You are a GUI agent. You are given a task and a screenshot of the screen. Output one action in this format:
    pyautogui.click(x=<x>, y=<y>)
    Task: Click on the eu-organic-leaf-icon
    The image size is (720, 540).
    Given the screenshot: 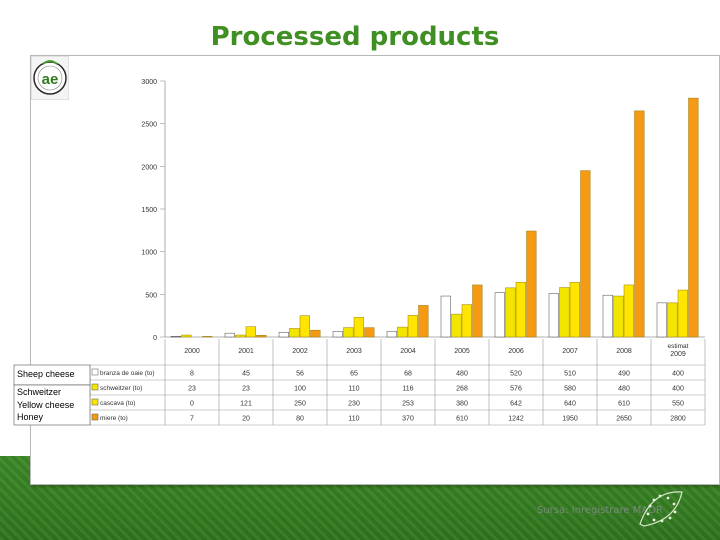 What is the action you would take?
    pyautogui.click(x=661, y=509)
    